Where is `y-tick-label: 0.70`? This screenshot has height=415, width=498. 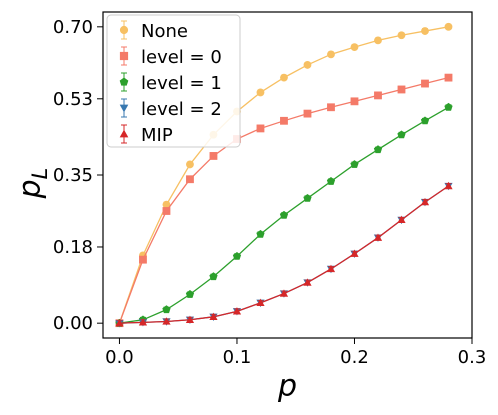
y-tick-label: 0.70 is located at coordinates (73, 27).